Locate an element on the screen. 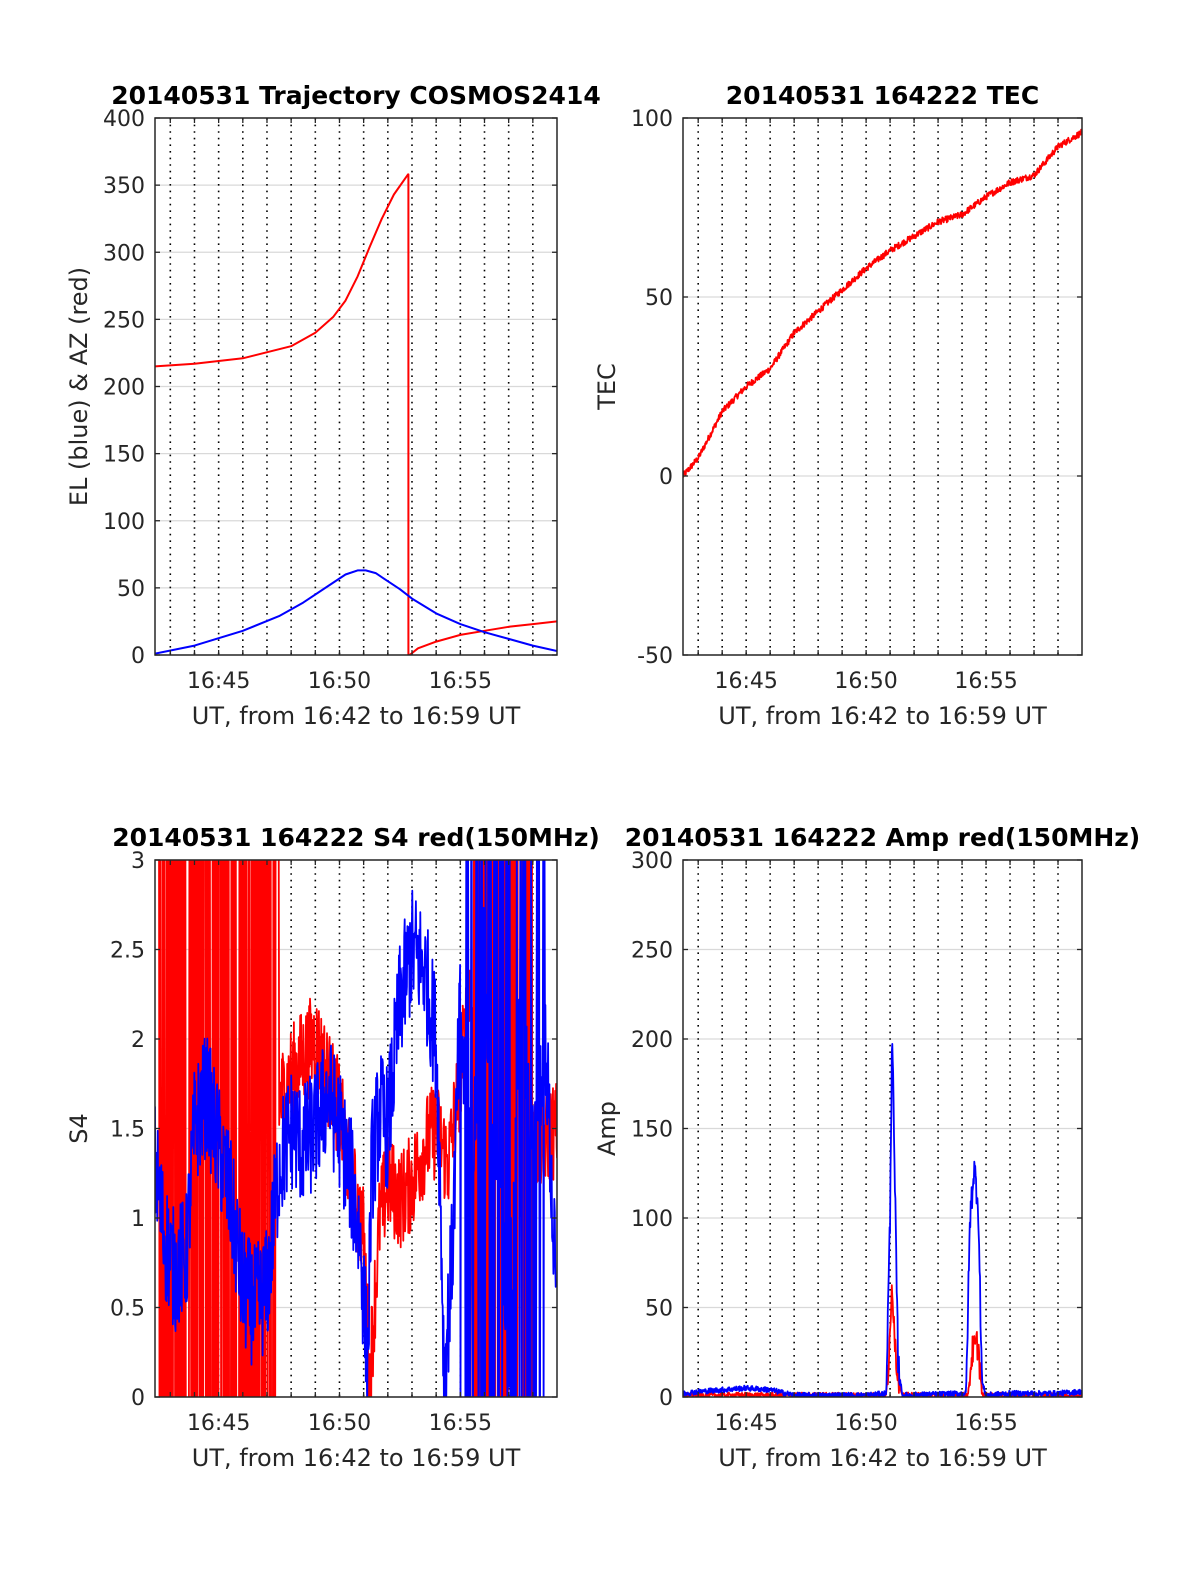 The image size is (1200, 1575). y-tick-label: 350 is located at coordinates (124, 186).